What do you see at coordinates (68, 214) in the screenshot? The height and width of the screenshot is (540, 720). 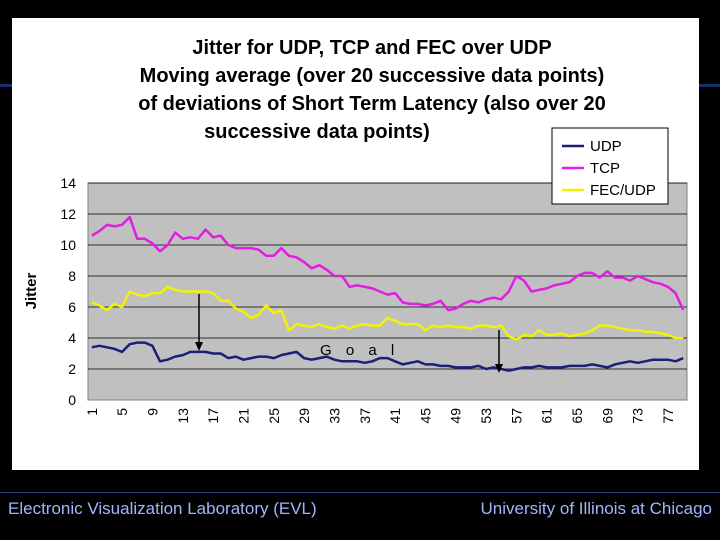 I see `y-tick-label: 12` at bounding box center [68, 214].